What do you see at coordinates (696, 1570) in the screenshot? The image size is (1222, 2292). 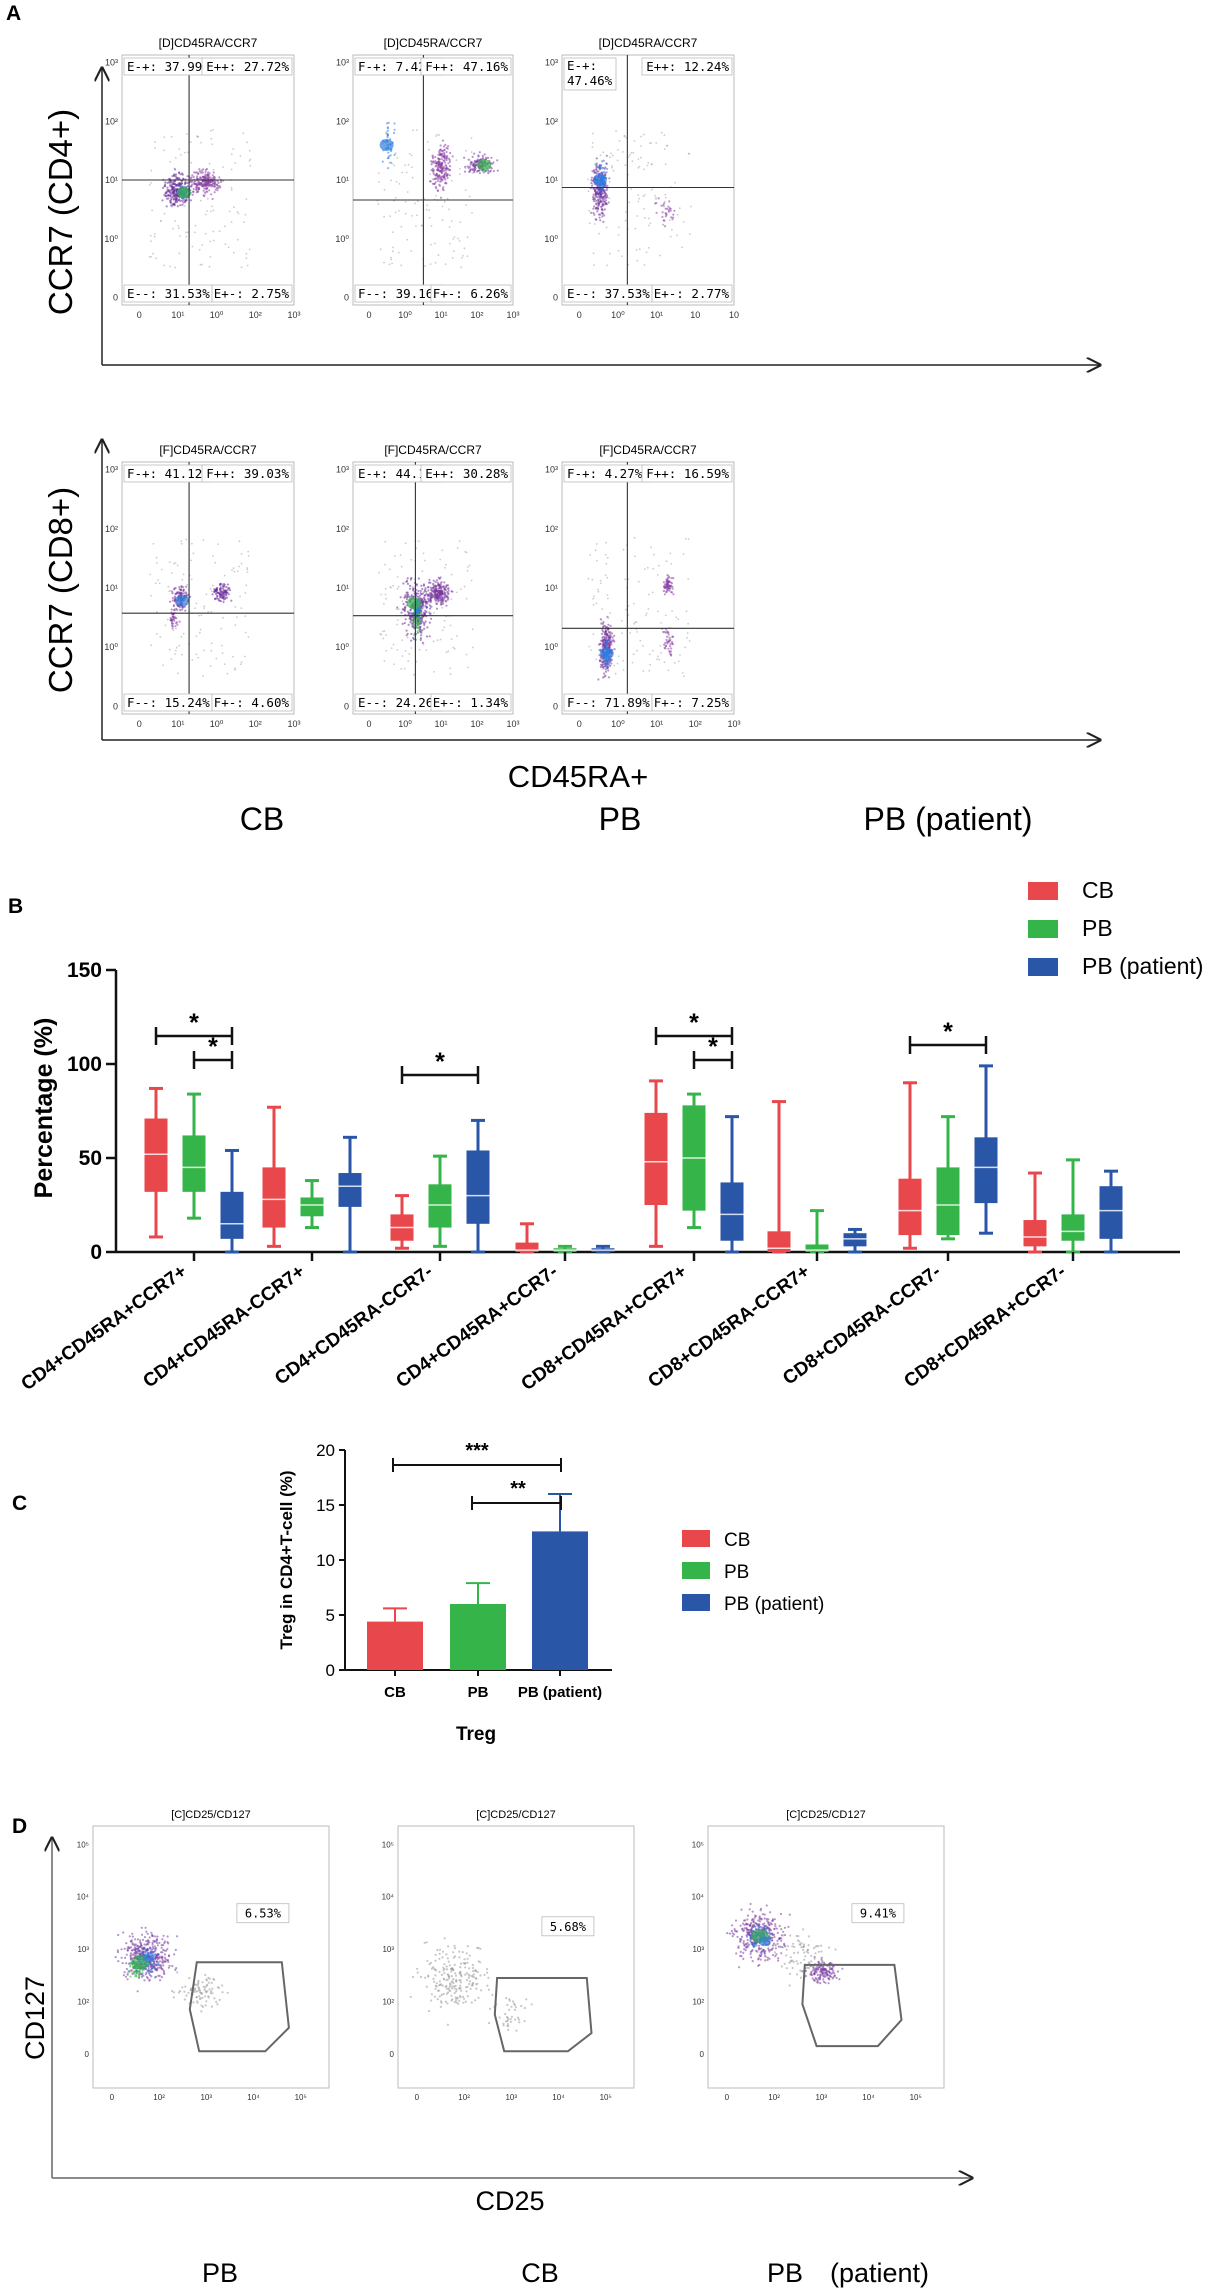 I see `legend-c-pb-swatch` at bounding box center [696, 1570].